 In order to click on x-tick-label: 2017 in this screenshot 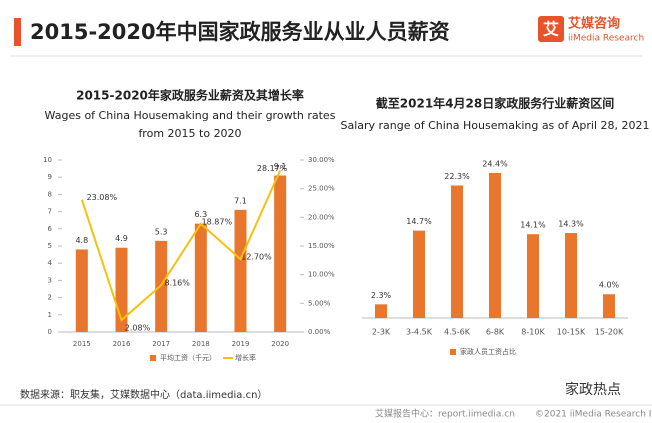, I will do `click(161, 344)`.